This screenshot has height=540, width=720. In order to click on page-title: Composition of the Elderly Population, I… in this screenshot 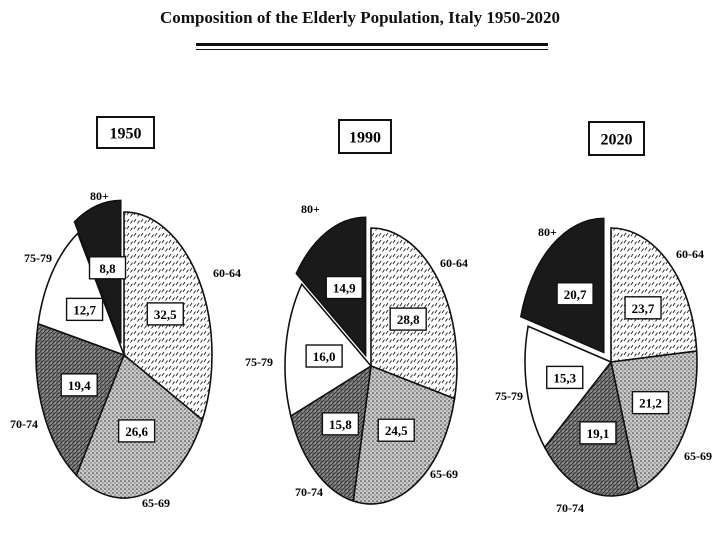, I will do `click(360, 17)`.